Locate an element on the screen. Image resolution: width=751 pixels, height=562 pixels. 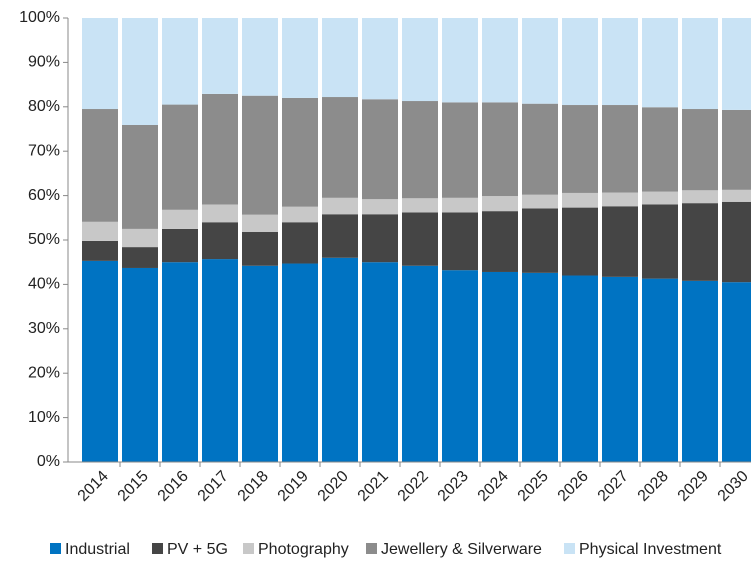
x-tick-label: 2029 is located at coordinates (693, 486).